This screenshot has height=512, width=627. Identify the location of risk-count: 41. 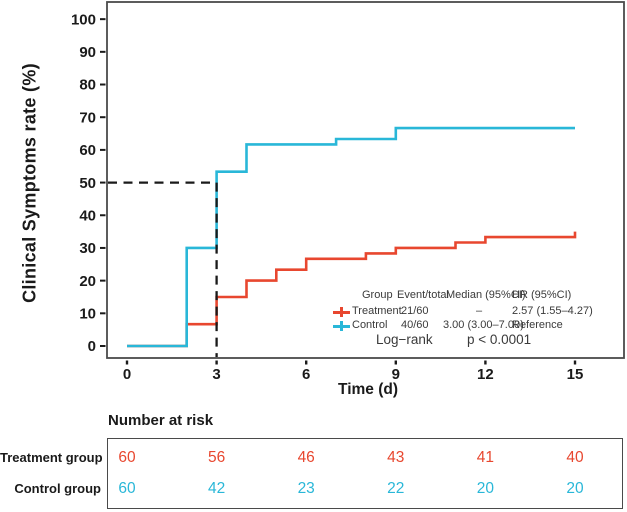
(485, 457).